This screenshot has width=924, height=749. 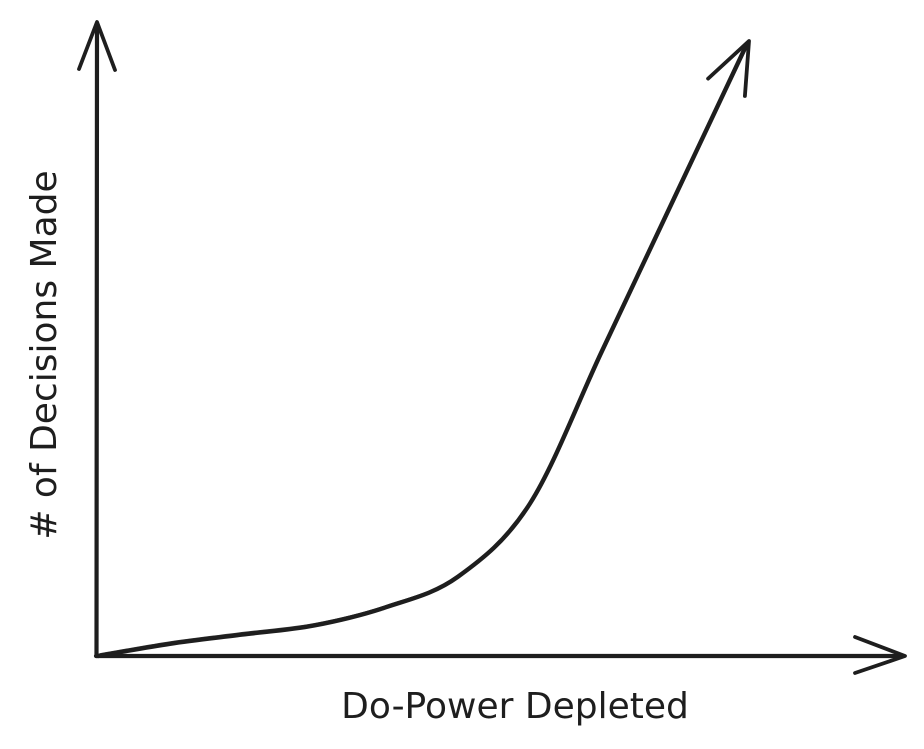 What do you see at coordinates (515, 706) in the screenshot?
I see `x-axis-label: Do-Power Depleted` at bounding box center [515, 706].